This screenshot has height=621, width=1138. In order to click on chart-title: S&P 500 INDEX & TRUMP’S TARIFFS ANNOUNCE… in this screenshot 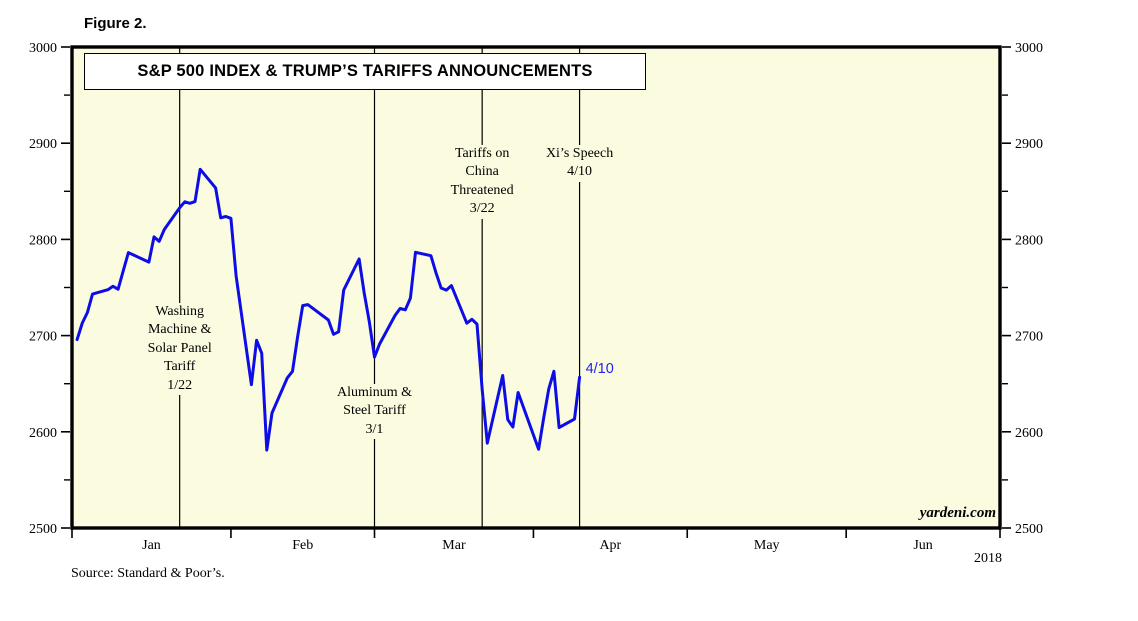, I will do `click(365, 71)`.